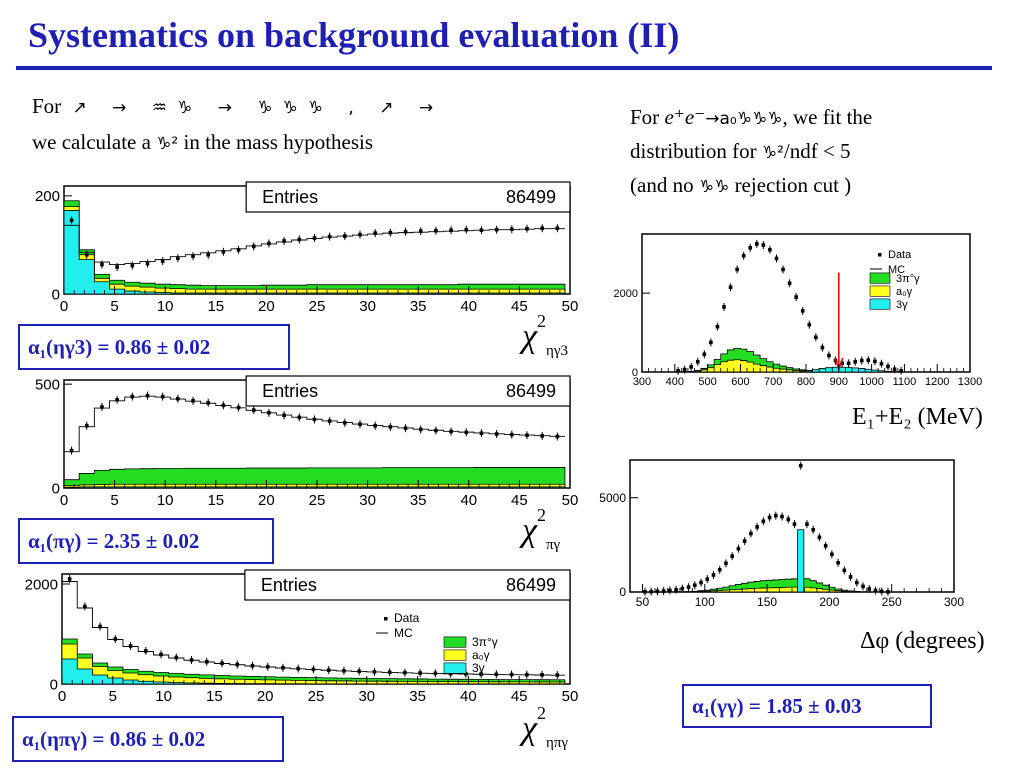  What do you see at coordinates (900, 255) in the screenshot?
I see `legend-data-label: Data` at bounding box center [900, 255].